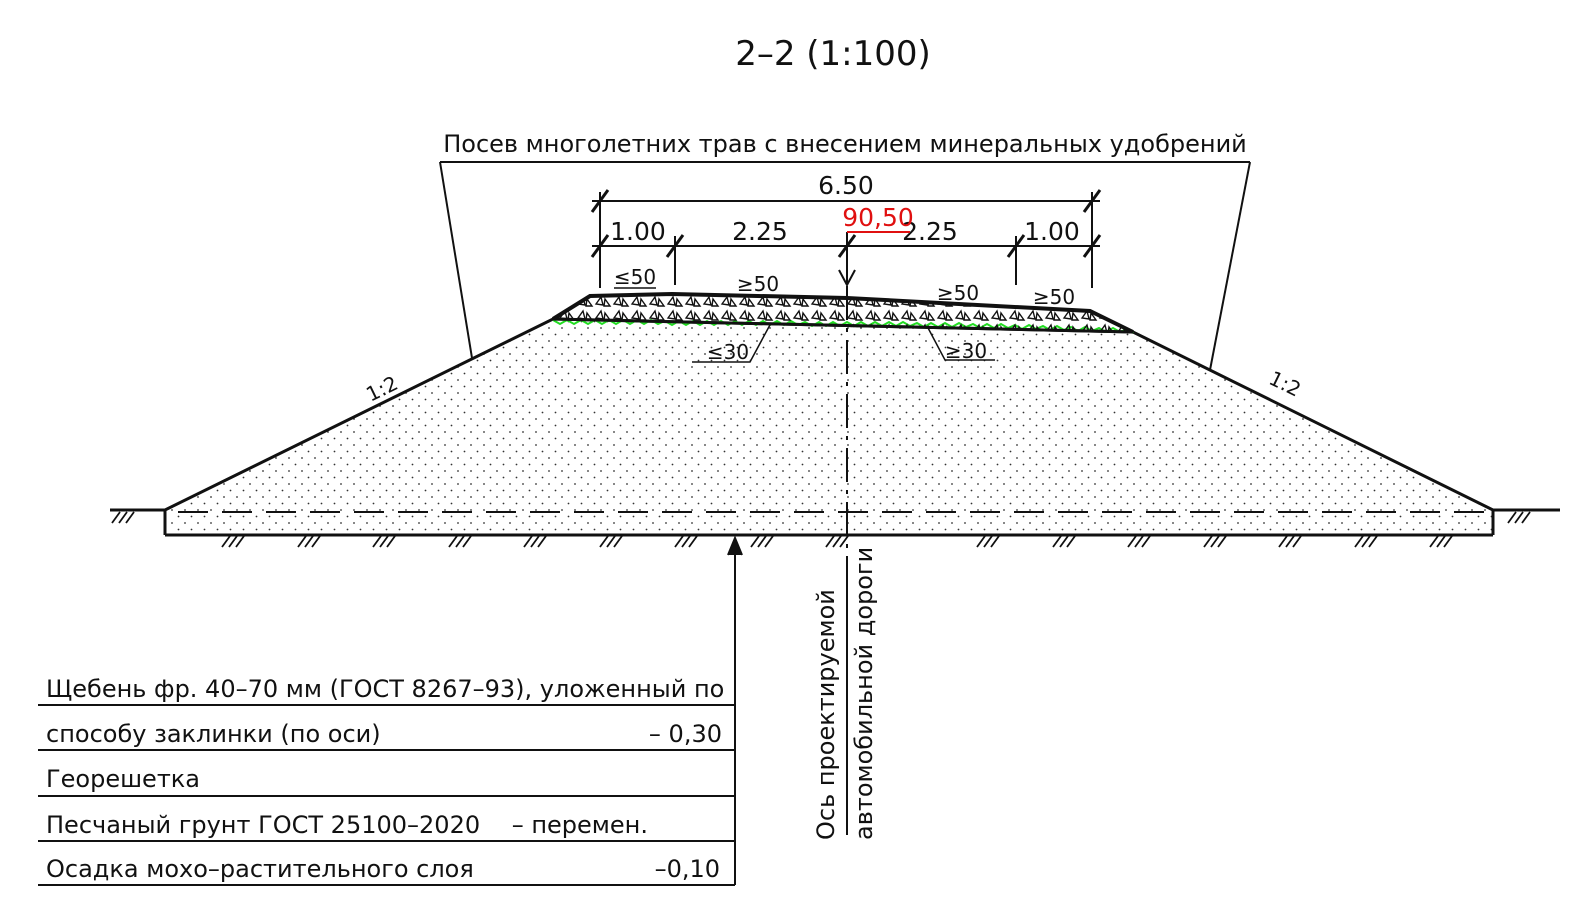 Image resolution: width=1574 pixels, height=900 pixels. What do you see at coordinates (687, 869) in the screenshot?
I see `legend-row-5-value: –0,10` at bounding box center [687, 869].